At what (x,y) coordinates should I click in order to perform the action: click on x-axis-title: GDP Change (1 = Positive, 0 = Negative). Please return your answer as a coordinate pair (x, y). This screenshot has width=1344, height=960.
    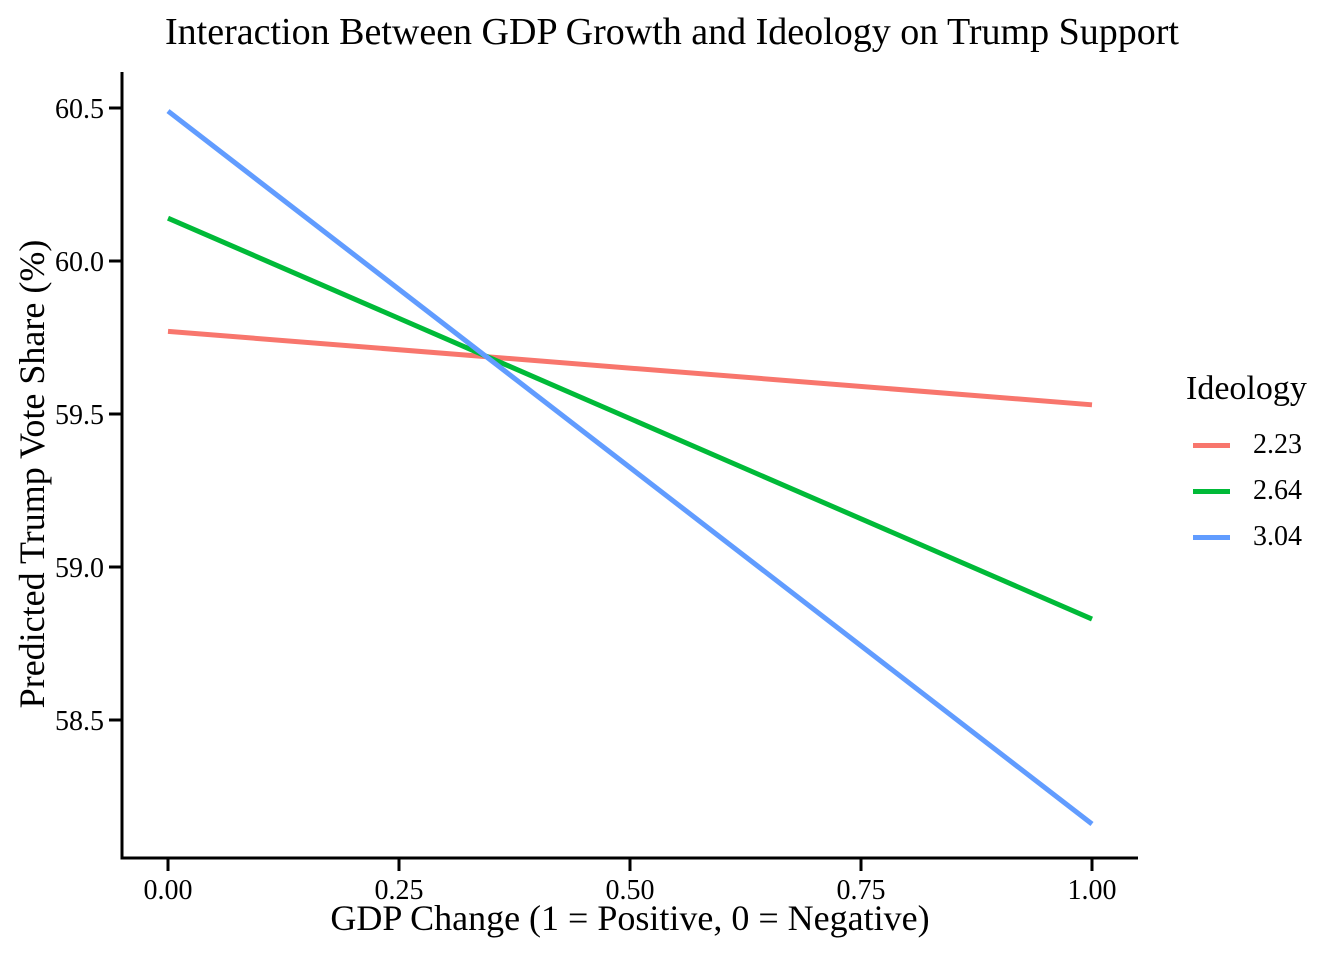
    Looking at the image, I should click on (630, 918).